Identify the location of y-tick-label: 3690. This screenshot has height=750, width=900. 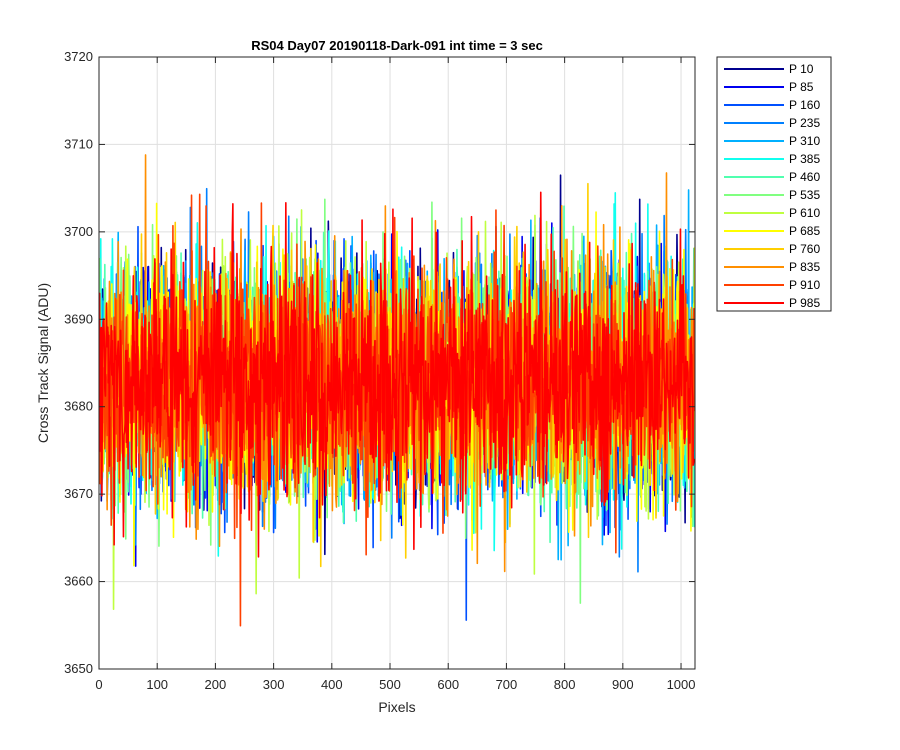
(78, 318).